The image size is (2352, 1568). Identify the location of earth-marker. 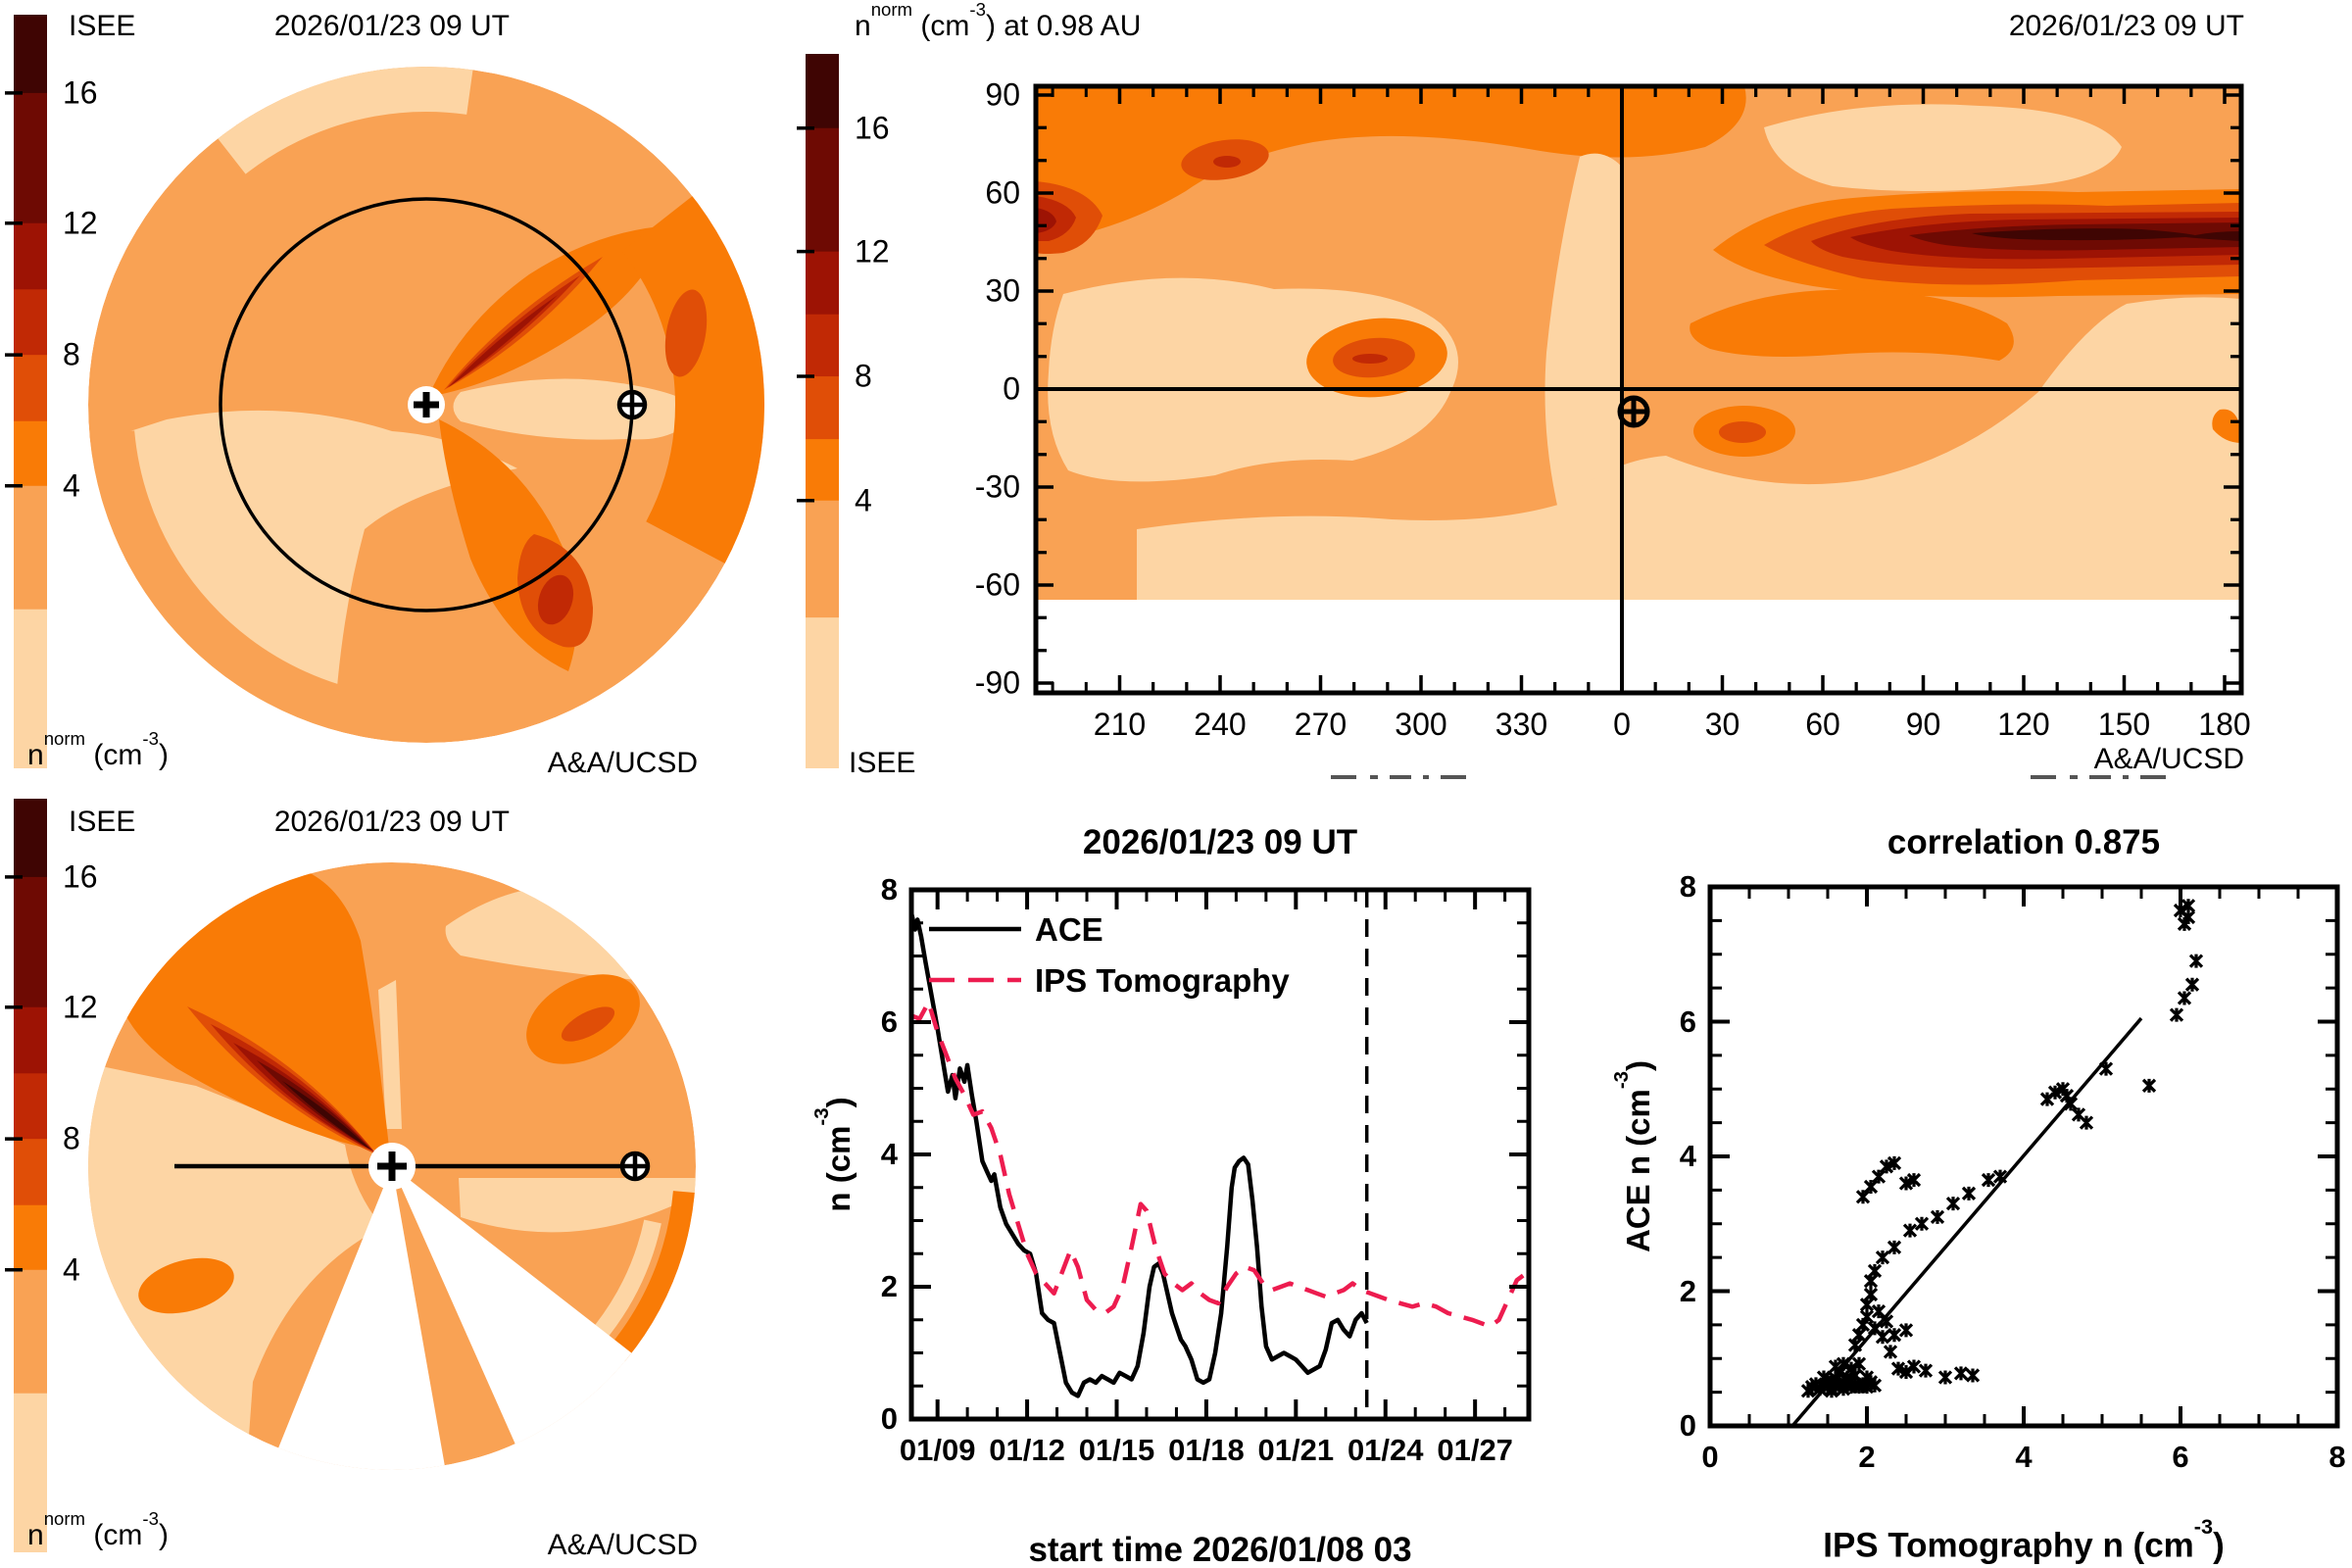
(632, 404).